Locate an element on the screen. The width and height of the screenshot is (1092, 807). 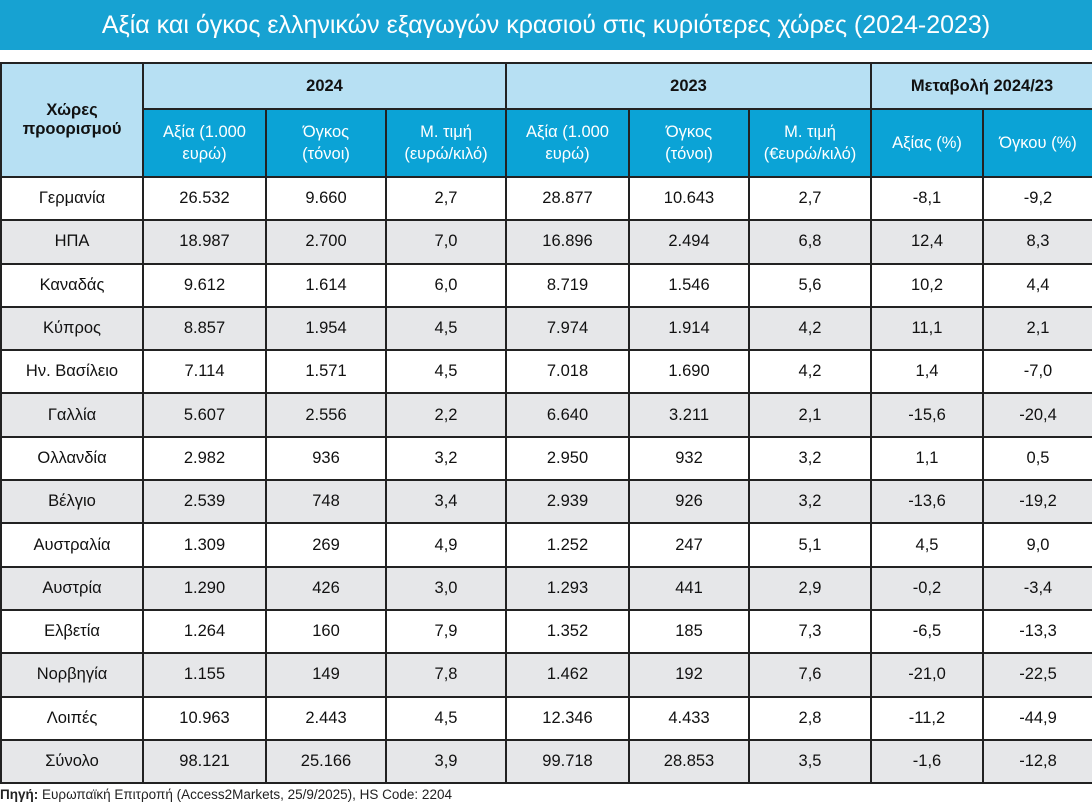
value-cell: 99.718 is located at coordinates (567, 761).